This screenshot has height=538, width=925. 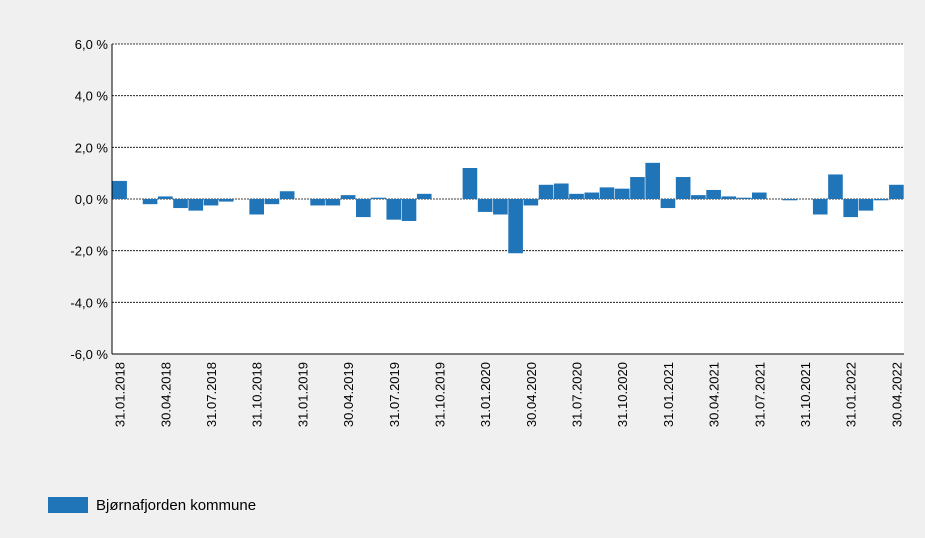 What do you see at coordinates (348, 394) in the screenshot?
I see `x-tick-label: 30.04.2019` at bounding box center [348, 394].